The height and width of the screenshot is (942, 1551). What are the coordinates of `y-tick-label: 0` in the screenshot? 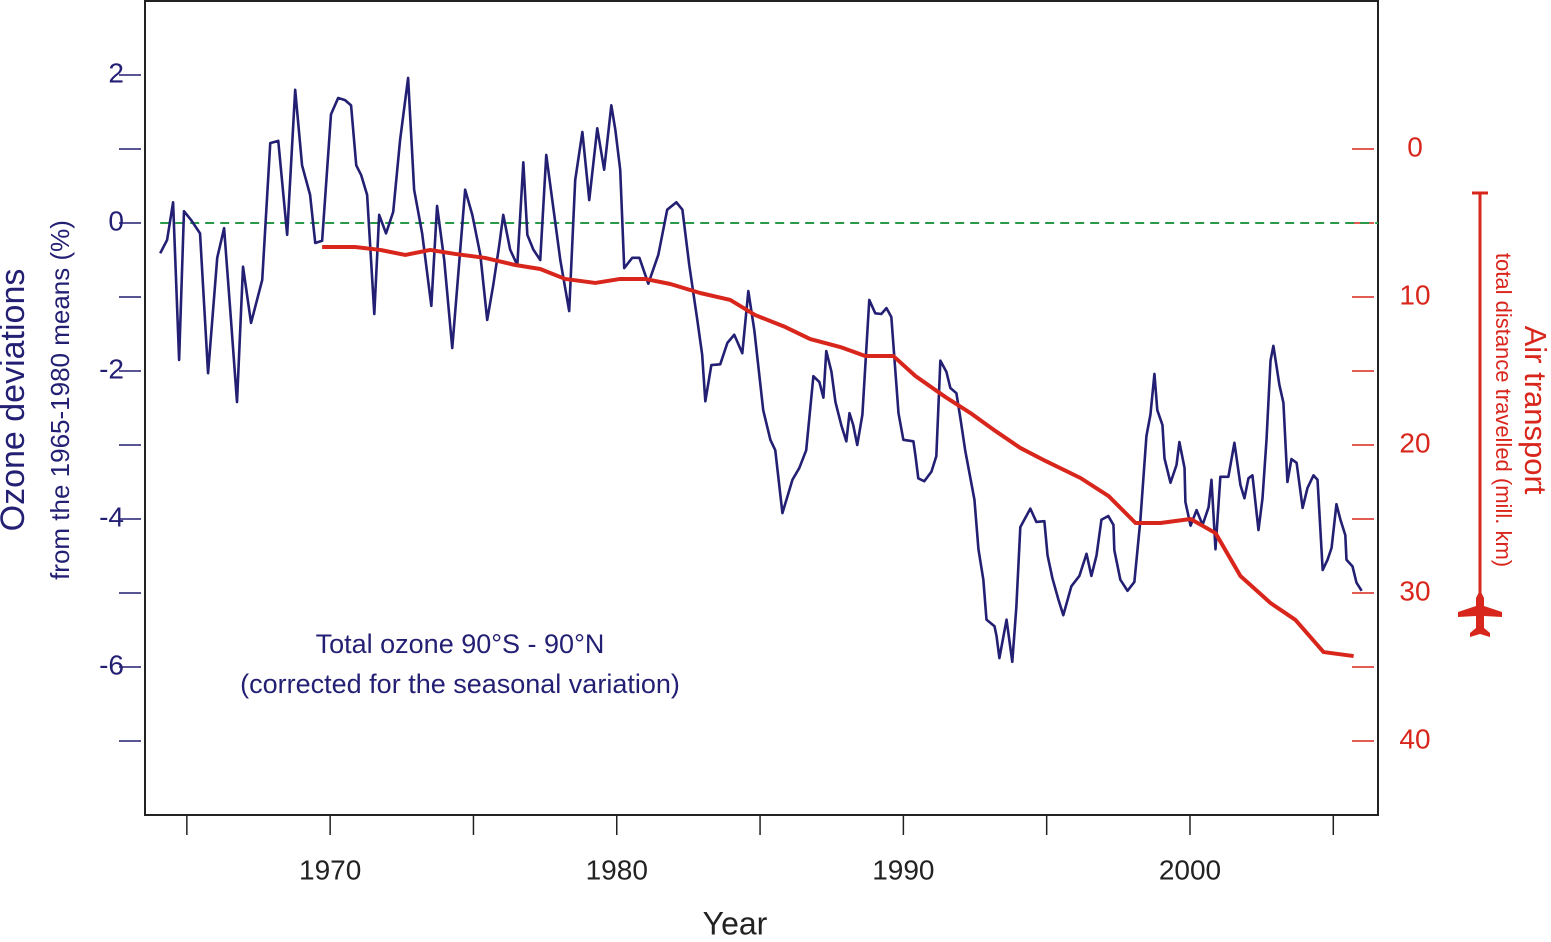 It's located at (116, 220).